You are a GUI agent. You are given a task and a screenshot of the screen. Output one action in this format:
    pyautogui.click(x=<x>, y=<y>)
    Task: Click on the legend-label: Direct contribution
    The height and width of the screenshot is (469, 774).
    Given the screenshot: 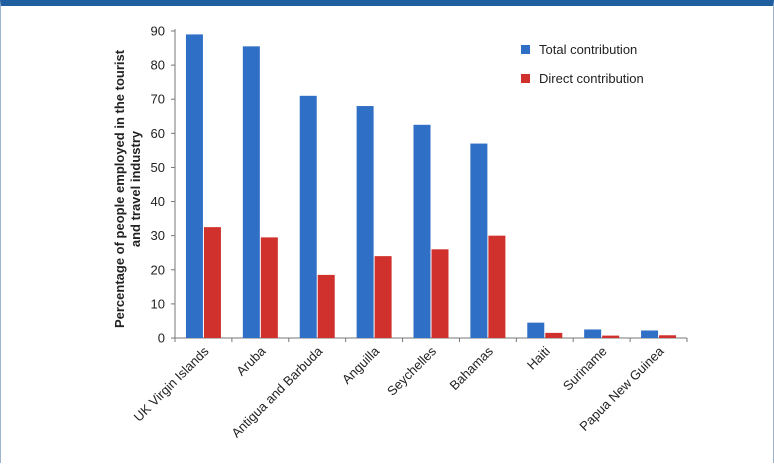 What is the action you would take?
    pyautogui.click(x=591, y=78)
    